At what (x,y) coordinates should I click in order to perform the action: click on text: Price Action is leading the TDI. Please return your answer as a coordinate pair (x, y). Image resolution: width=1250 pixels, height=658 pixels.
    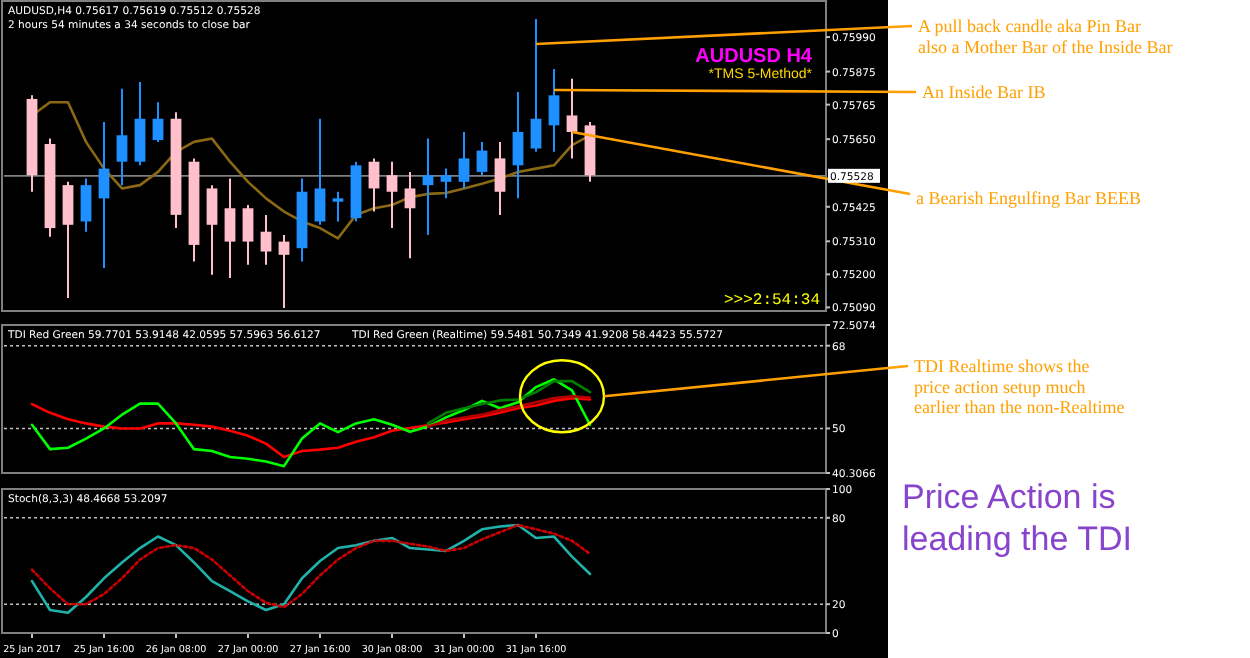
    Looking at the image, I should click on (1017, 518).